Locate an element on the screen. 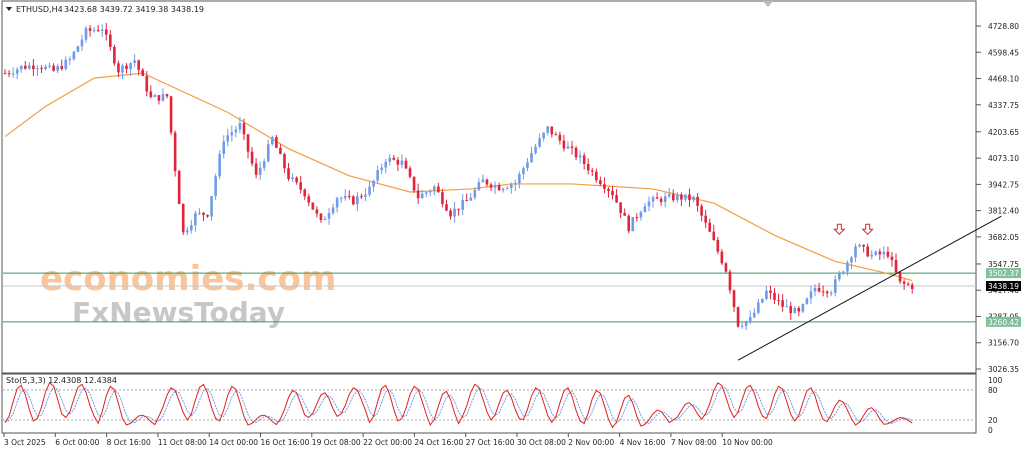 The height and width of the screenshot is (458, 1024). price-tick-label: 4598.45 is located at coordinates (1003, 52).